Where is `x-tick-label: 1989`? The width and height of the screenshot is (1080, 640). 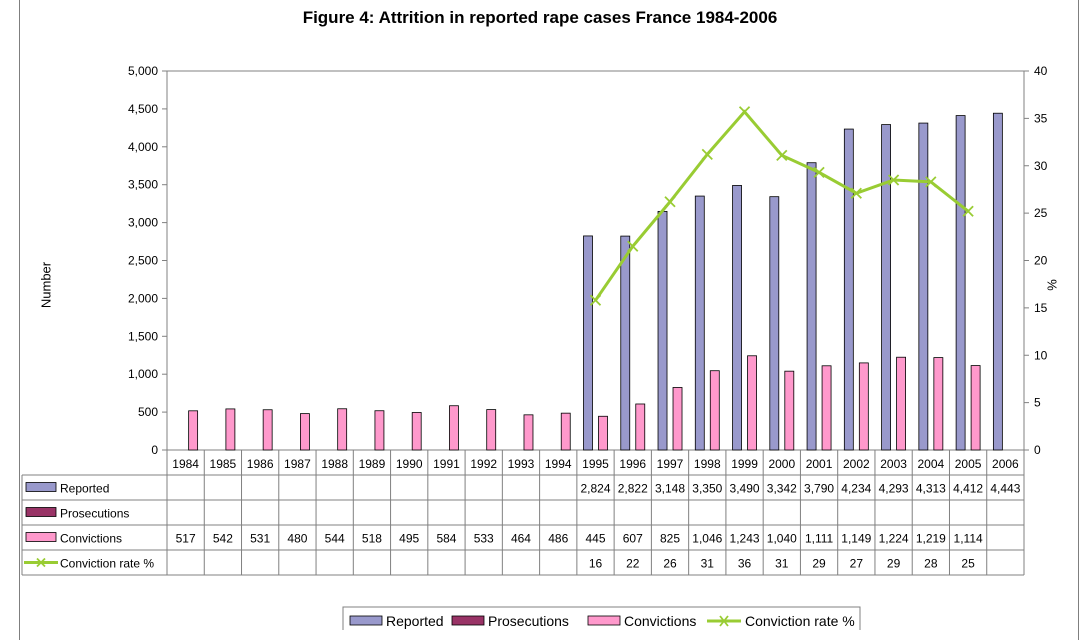
x-tick-label: 1989 is located at coordinates (372, 464).